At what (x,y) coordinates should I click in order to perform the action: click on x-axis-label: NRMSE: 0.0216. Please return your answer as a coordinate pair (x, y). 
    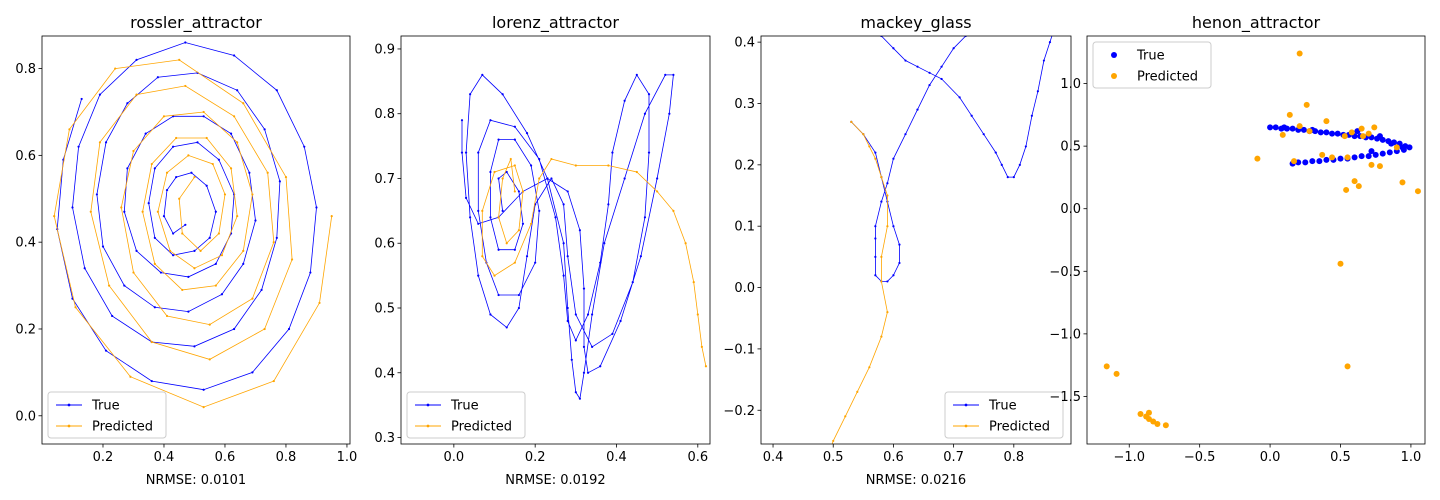
    Looking at the image, I should click on (916, 480).